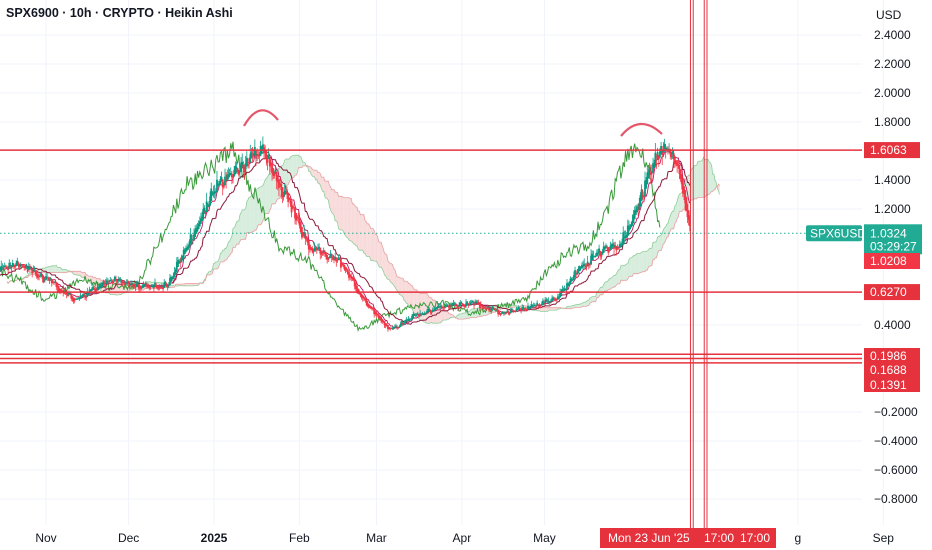 Image resolution: width=932 pixels, height=550 pixels. What do you see at coordinates (376, 538) in the screenshot?
I see `x-tick-label: Mar` at bounding box center [376, 538].